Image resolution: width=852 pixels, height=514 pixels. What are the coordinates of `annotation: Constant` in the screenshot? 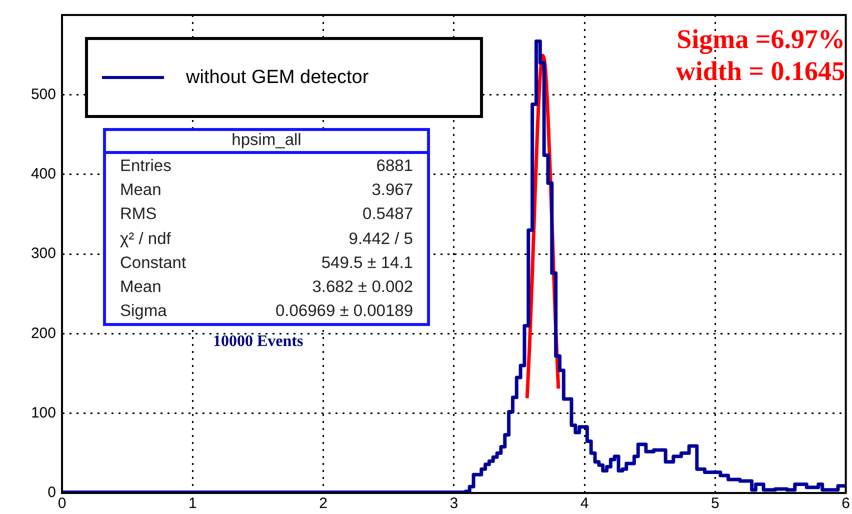 It's located at (153, 263).